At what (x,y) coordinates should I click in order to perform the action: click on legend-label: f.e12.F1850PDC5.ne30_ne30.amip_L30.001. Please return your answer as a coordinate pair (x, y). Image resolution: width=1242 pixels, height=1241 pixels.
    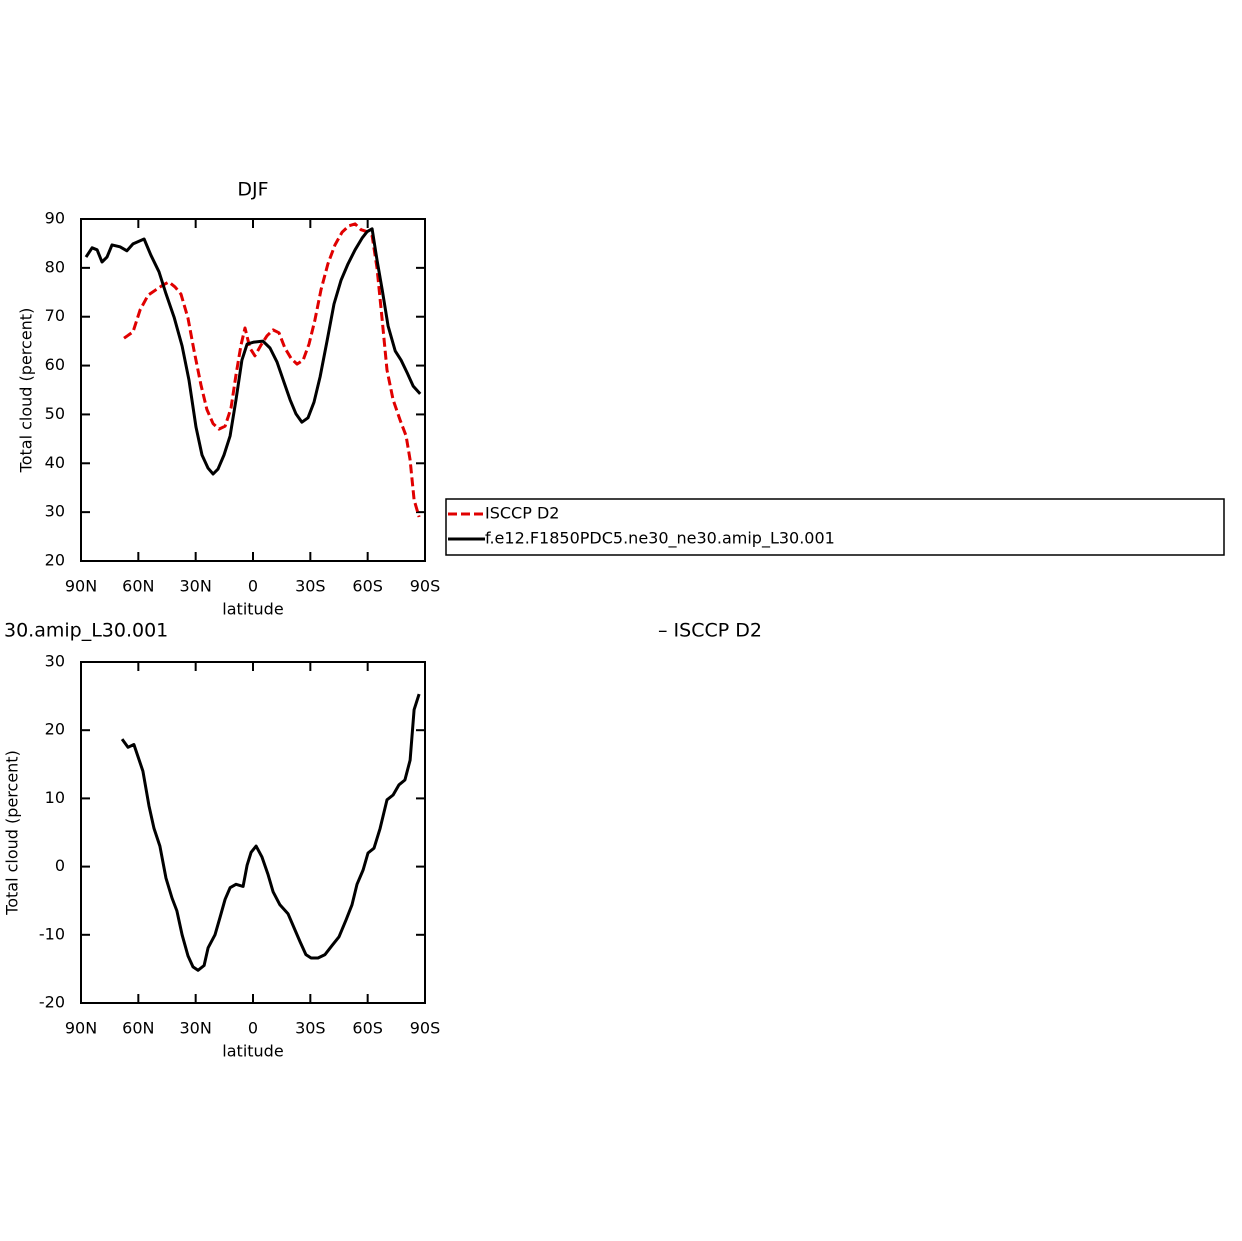
    Looking at the image, I should click on (660, 539).